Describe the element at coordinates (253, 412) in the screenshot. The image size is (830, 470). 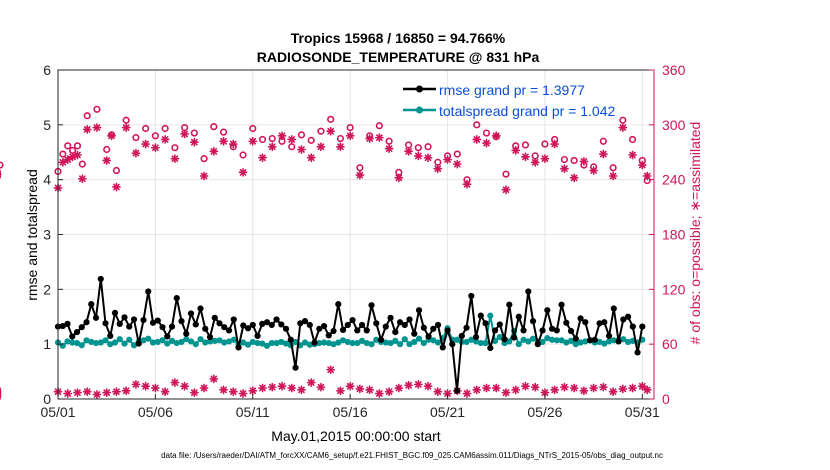
I see `x-tick-label: 05/11` at that location.